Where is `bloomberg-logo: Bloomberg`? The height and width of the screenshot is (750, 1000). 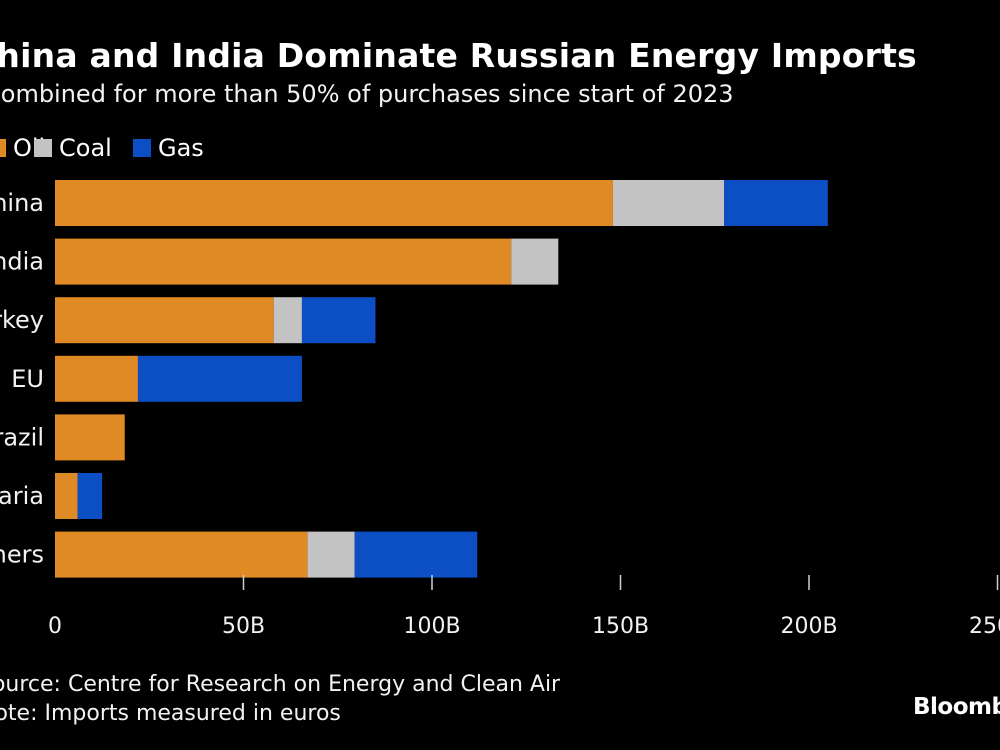 bloomberg-logo: Bloomberg is located at coordinates (956, 707).